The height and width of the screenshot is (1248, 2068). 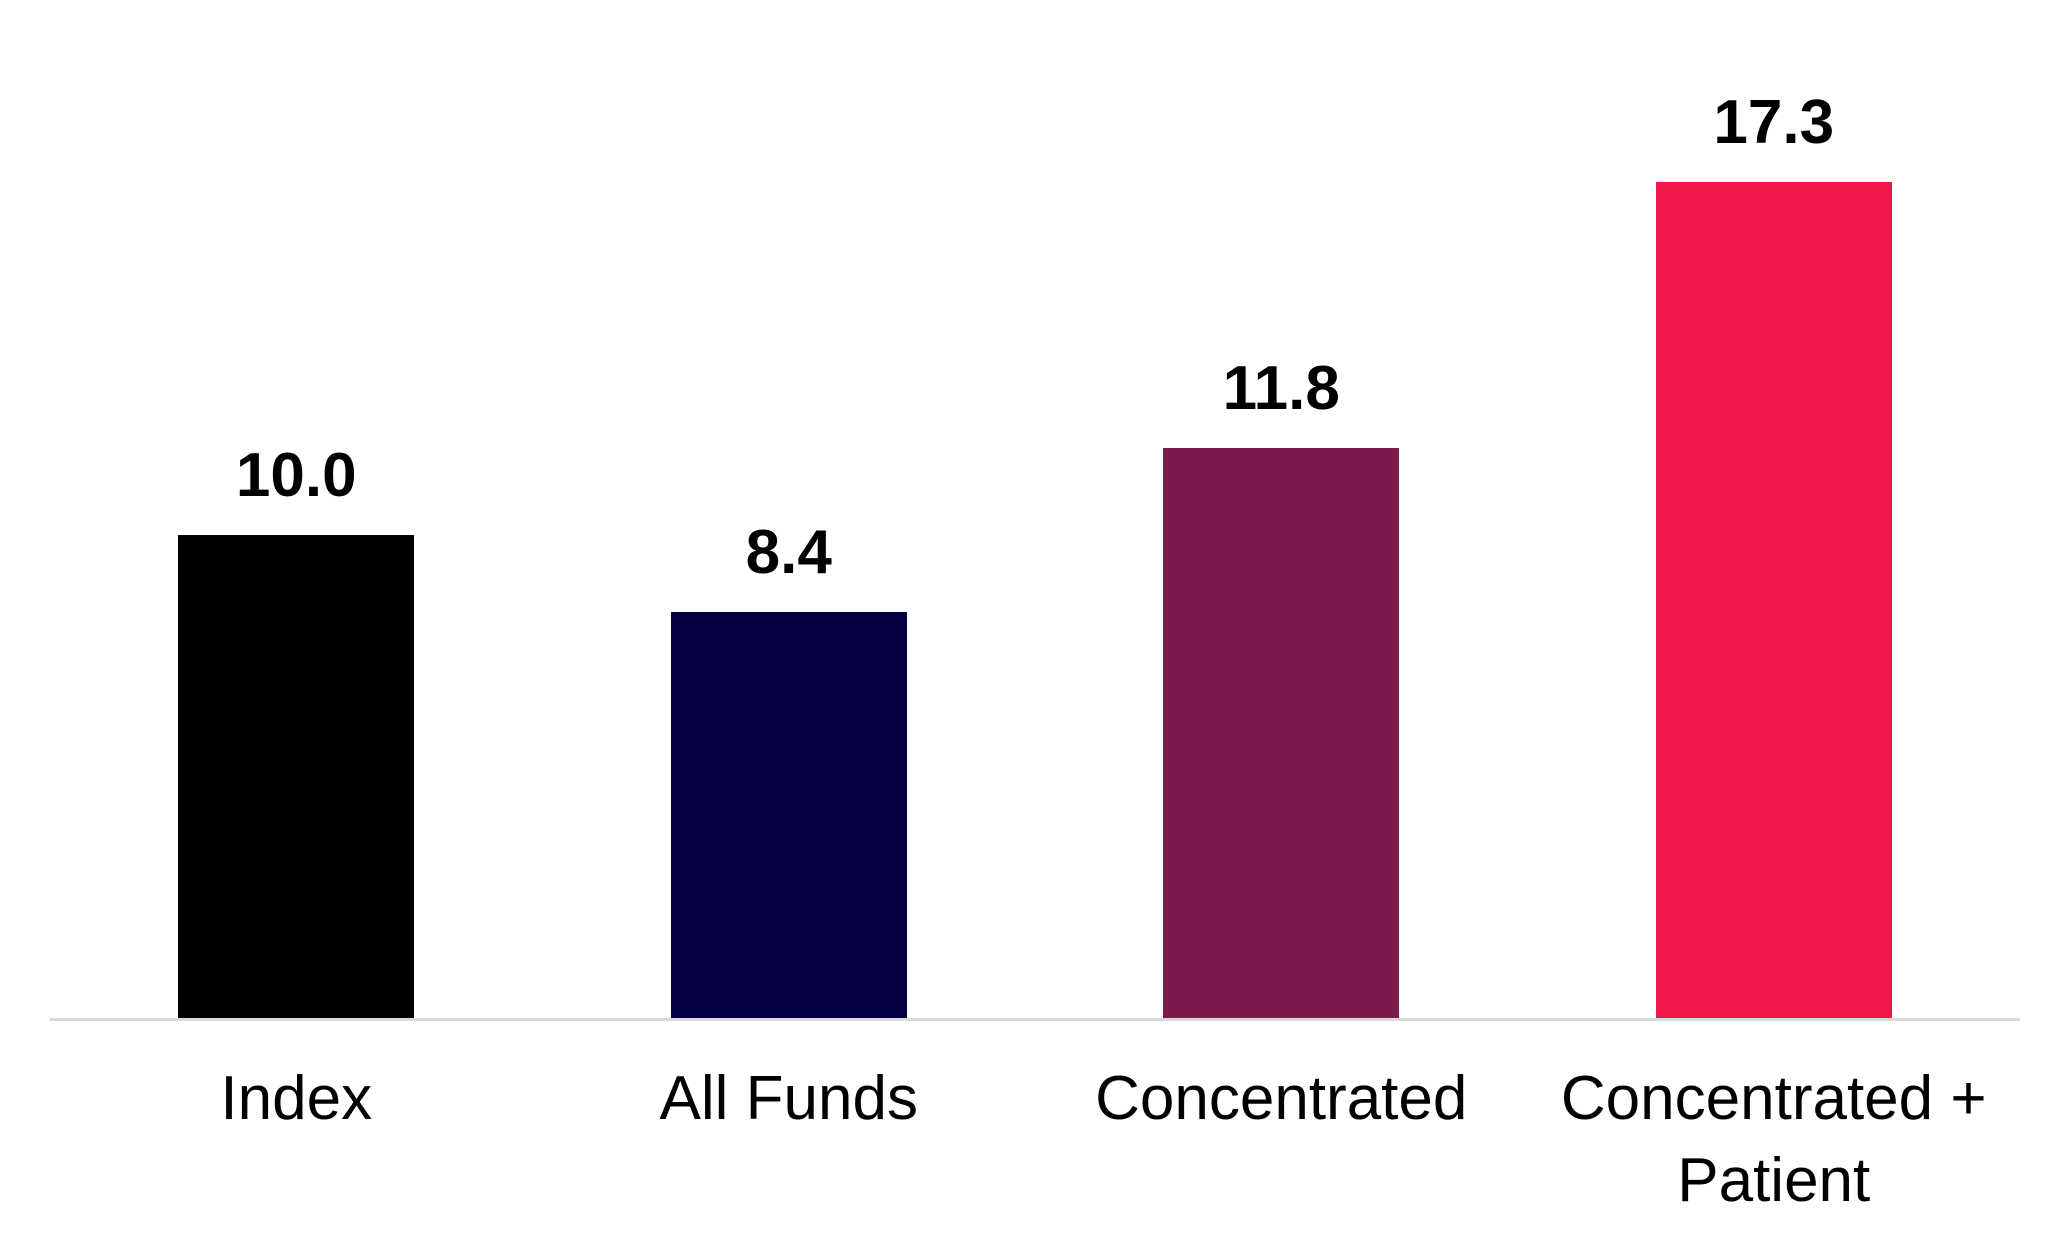 I want to click on x-axis-line, so click(x=1035, y=1019).